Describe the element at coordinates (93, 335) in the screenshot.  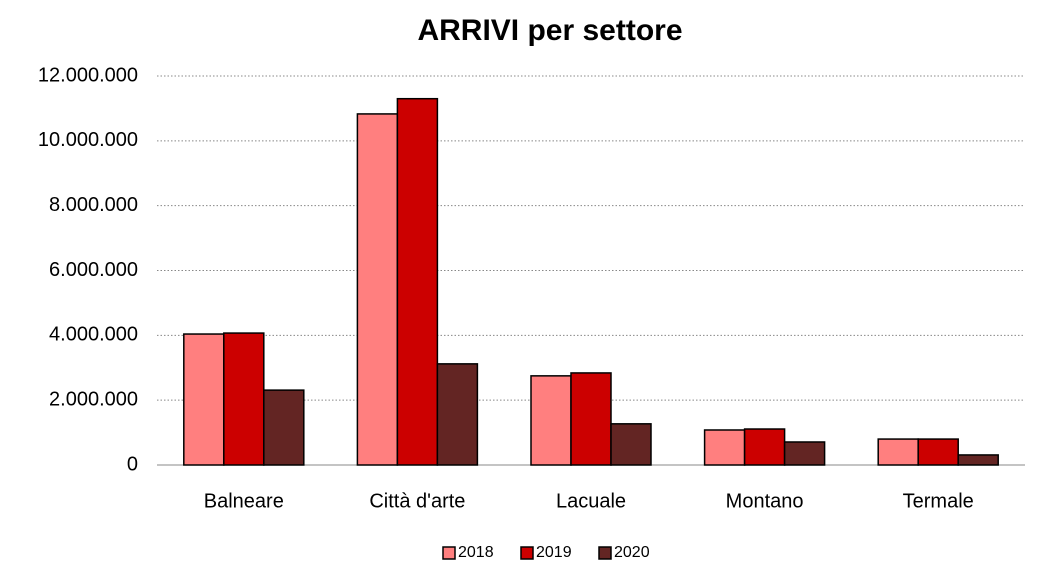
I see `y-tick-label: 4.000.000` at that location.